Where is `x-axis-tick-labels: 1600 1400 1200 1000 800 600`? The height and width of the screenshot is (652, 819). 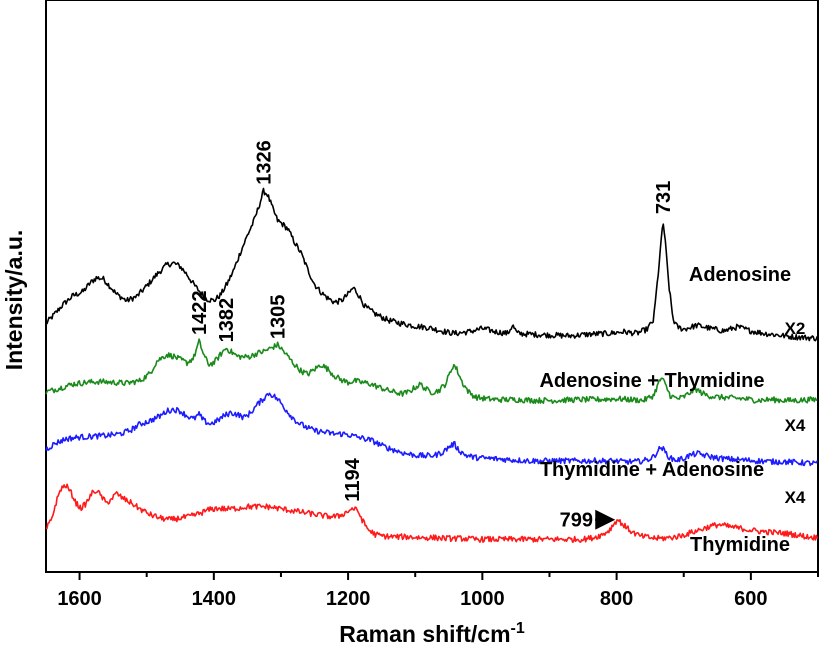 x-axis-tick-labels: 1600 1400 1200 1000 800 600 is located at coordinates (412, 599).